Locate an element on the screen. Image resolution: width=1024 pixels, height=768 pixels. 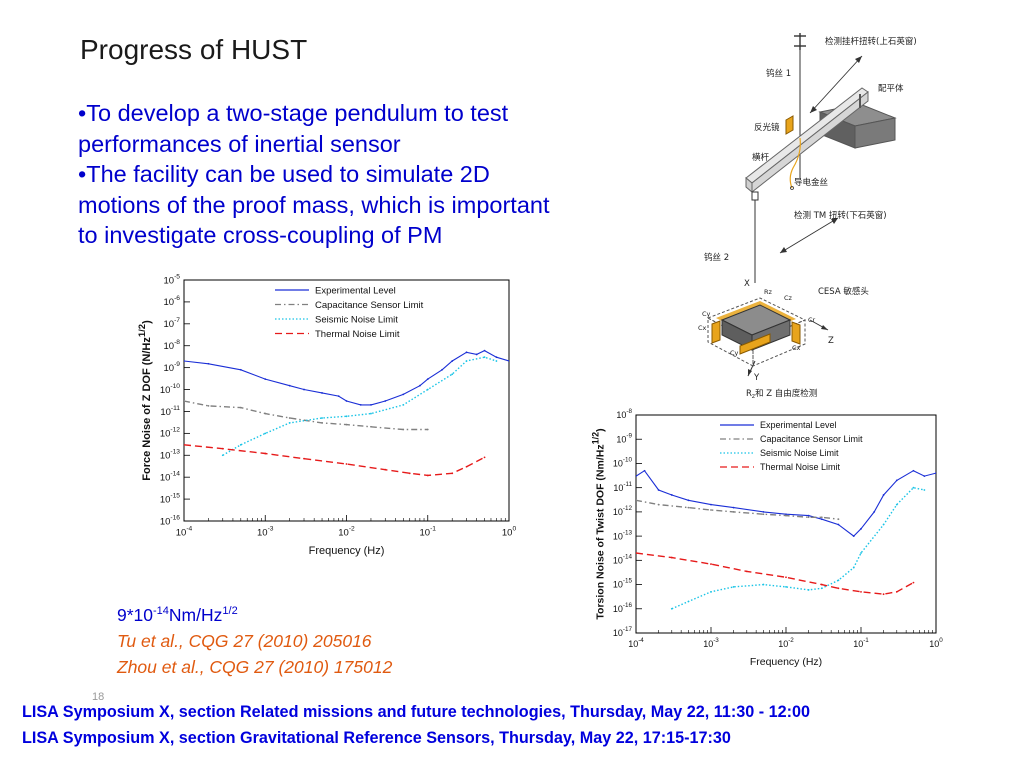
diagram-label-cy1: Cy is located at coordinates (706, 314).